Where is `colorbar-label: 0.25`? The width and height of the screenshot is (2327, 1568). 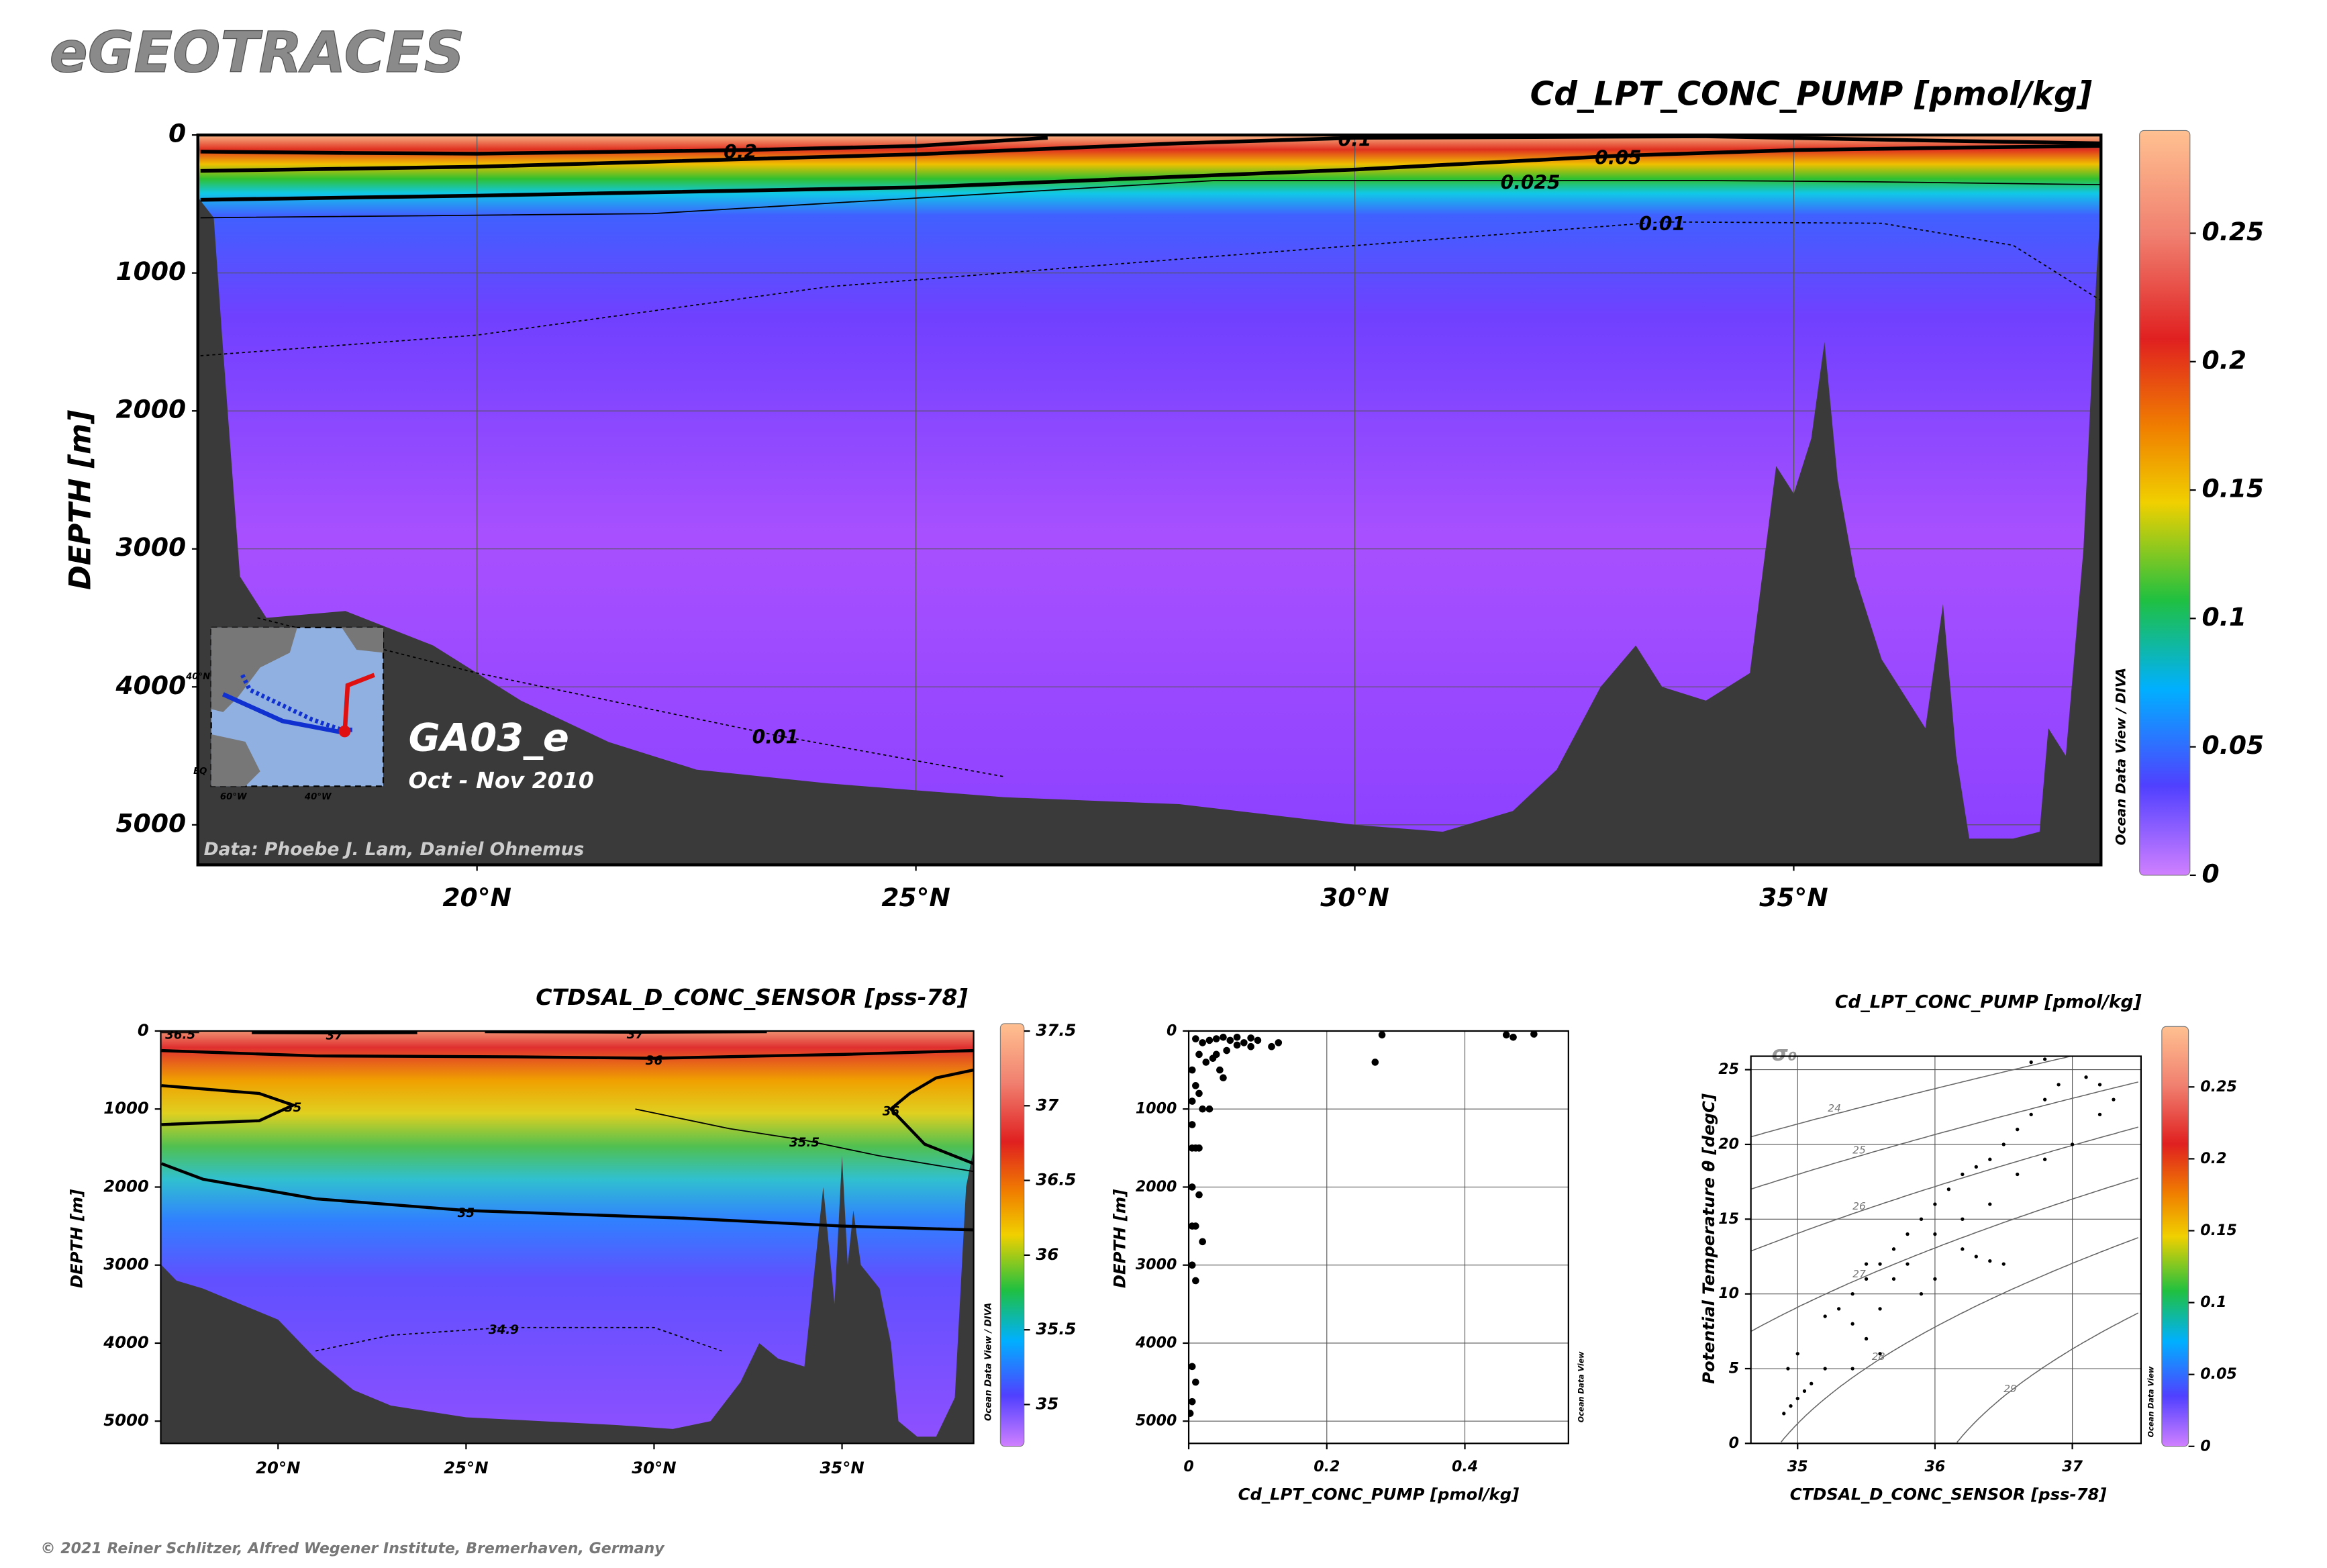
colorbar-label: 0.25 is located at coordinates (2218, 1087).